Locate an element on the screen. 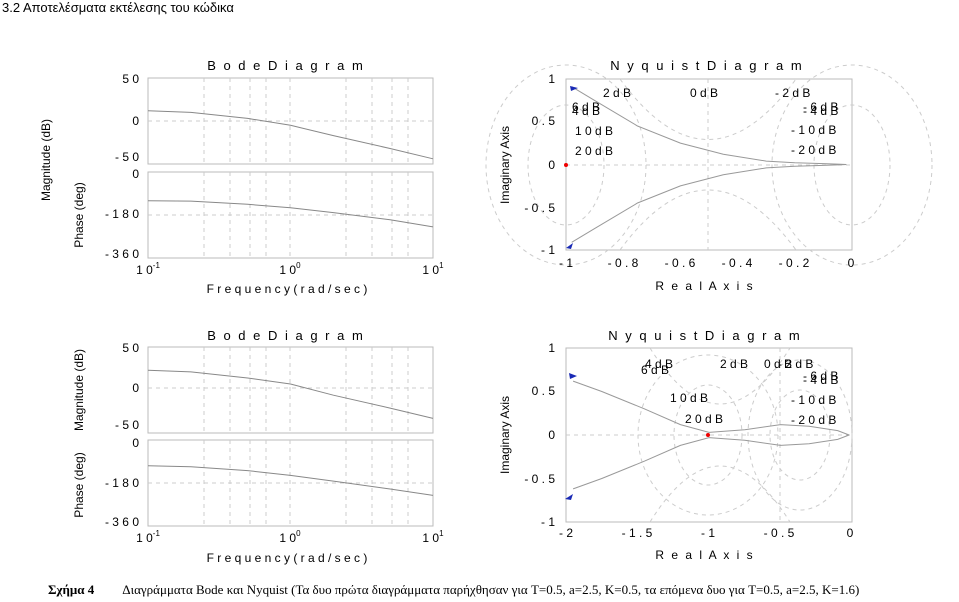 Image resolution: width=959 pixels, height=602 pixels. db-label-20: 2 0 d B is located at coordinates (594, 151).